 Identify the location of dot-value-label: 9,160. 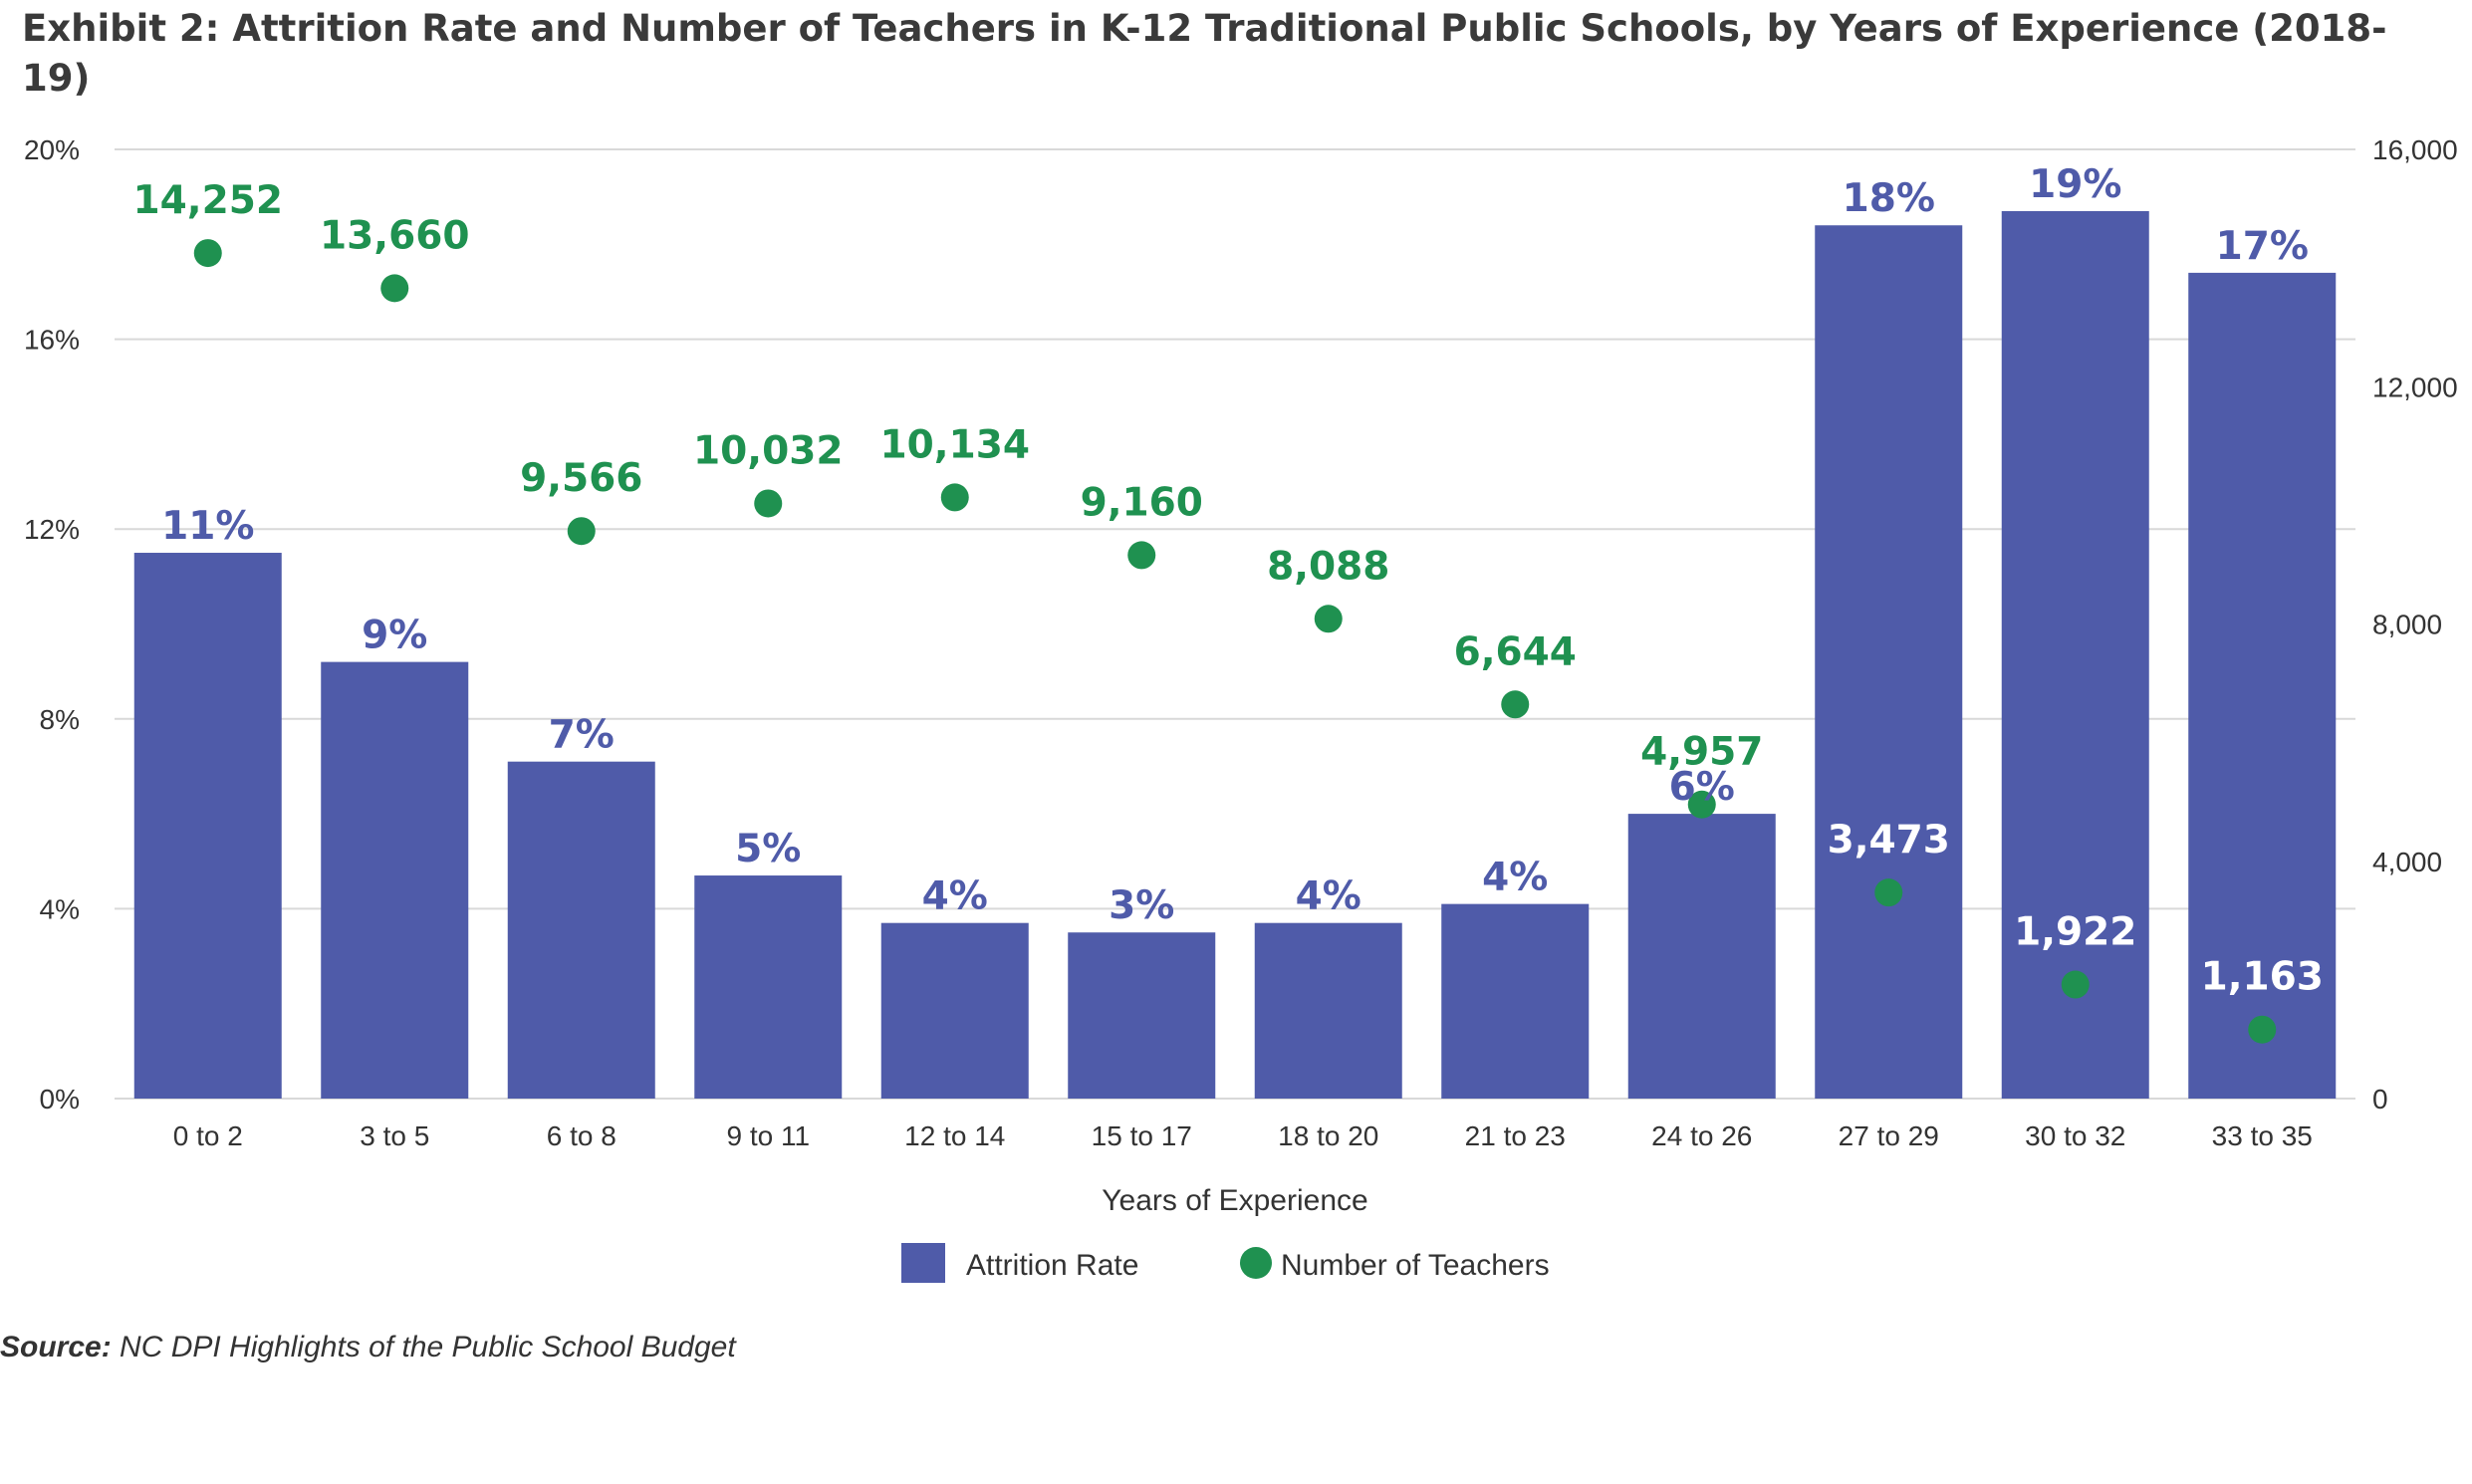
(1142, 502).